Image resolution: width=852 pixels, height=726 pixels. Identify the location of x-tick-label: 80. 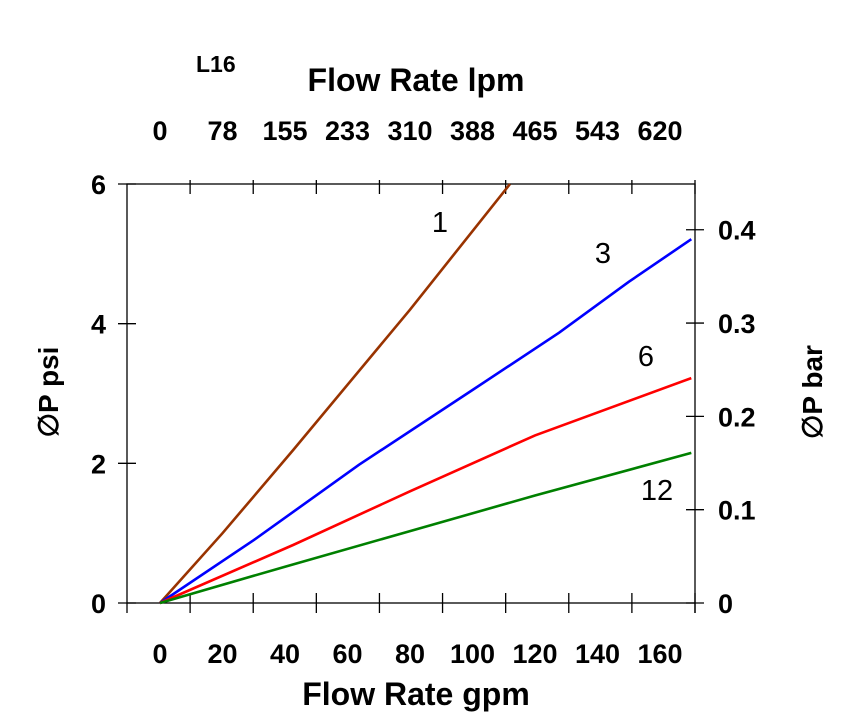
(410, 654).